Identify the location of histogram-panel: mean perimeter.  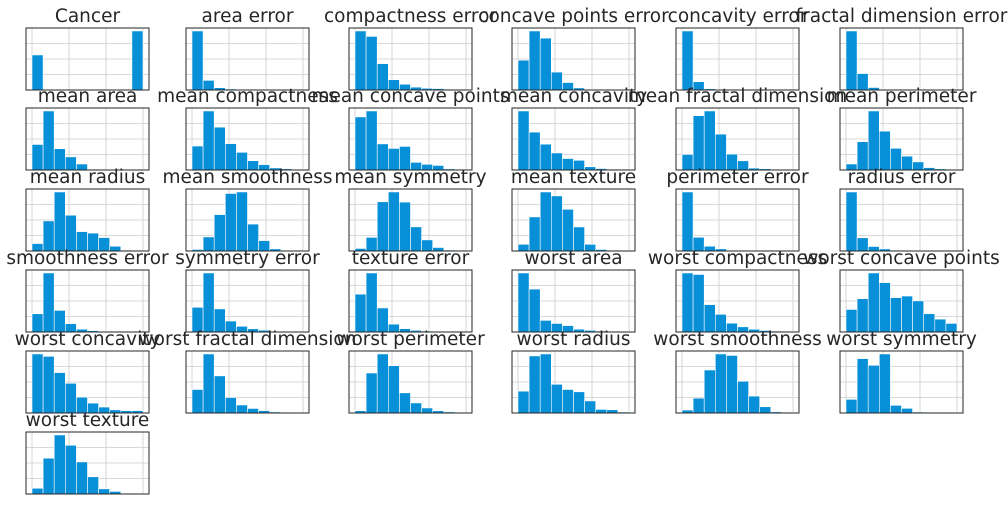
(902, 128).